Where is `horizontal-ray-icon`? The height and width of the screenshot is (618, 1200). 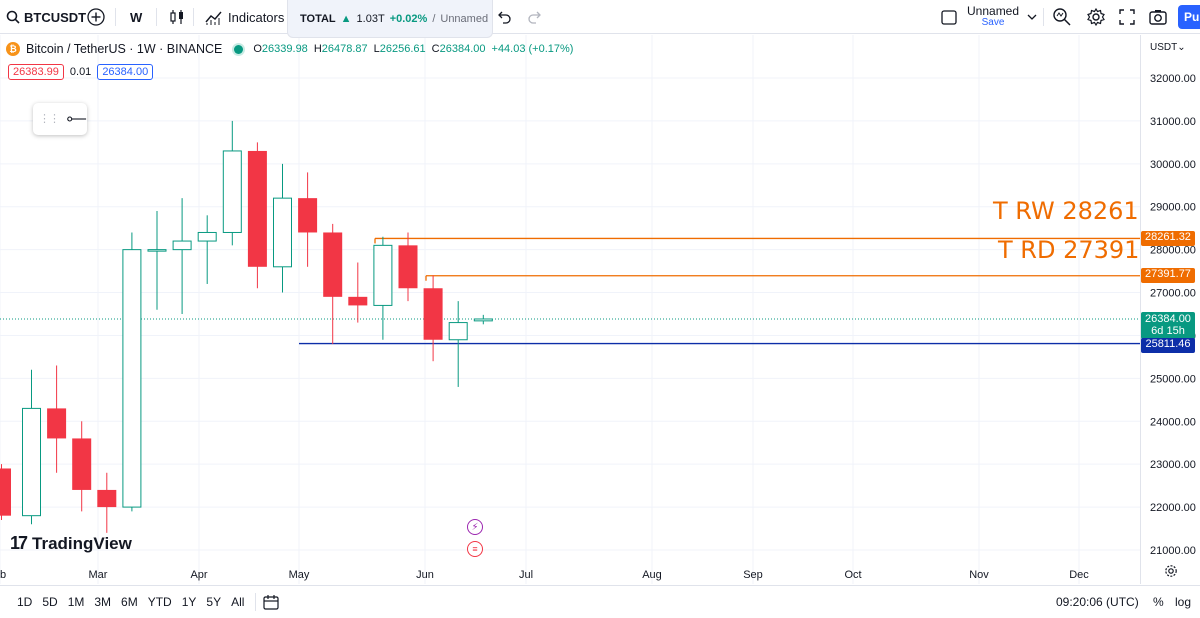
horizontal-ray-icon is located at coordinates (77, 119).